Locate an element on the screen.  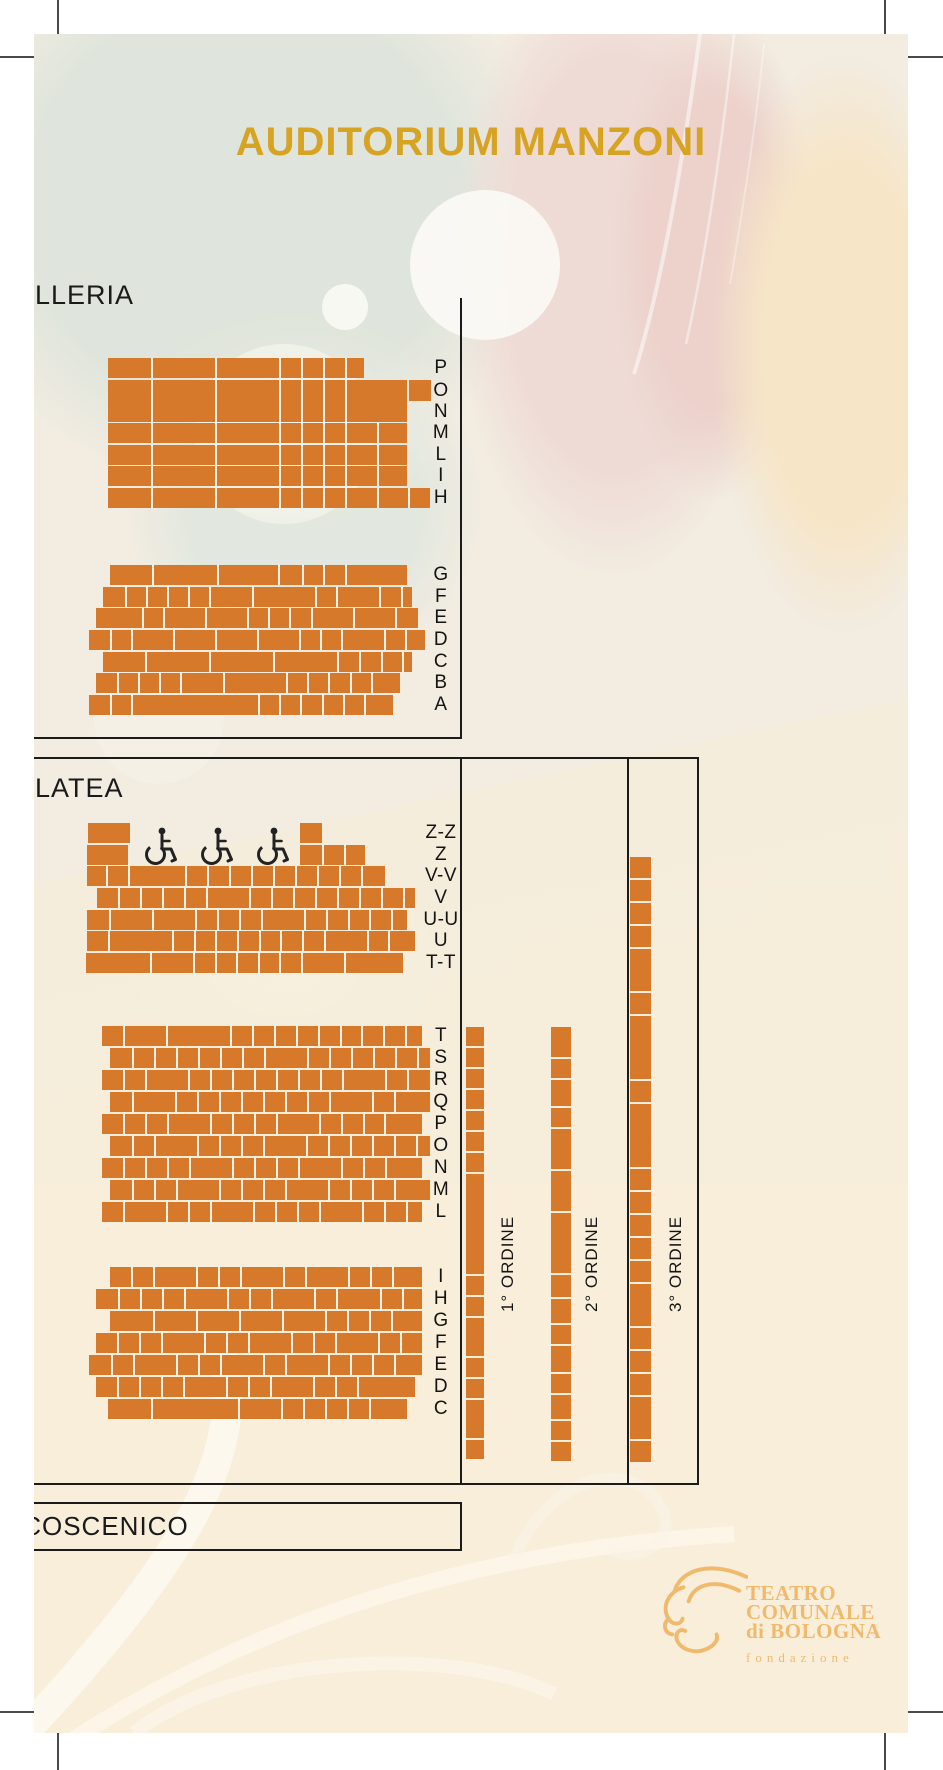
seat-row-a is located at coordinates (241, 705).